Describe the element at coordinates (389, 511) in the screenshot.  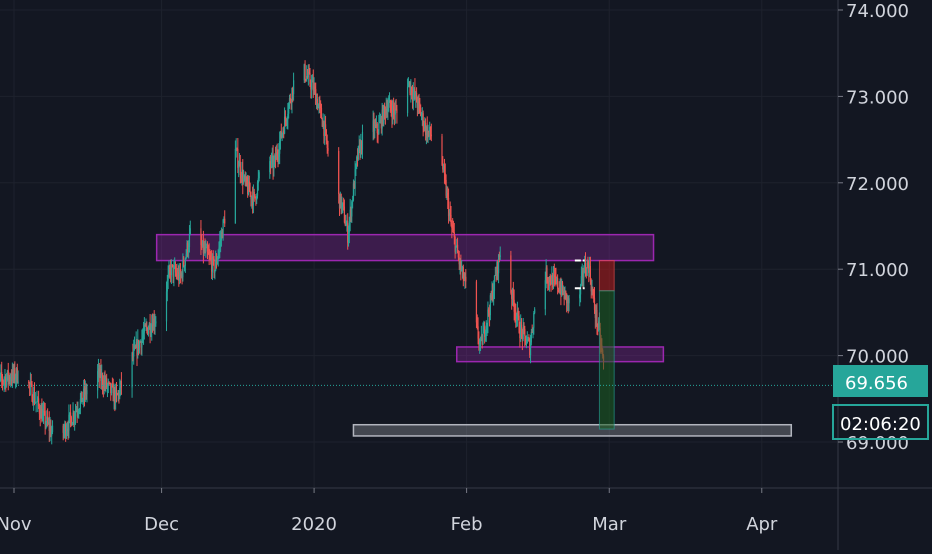
I see `time-axis: Nov Dec 2020 Feb Mar Apr` at that location.